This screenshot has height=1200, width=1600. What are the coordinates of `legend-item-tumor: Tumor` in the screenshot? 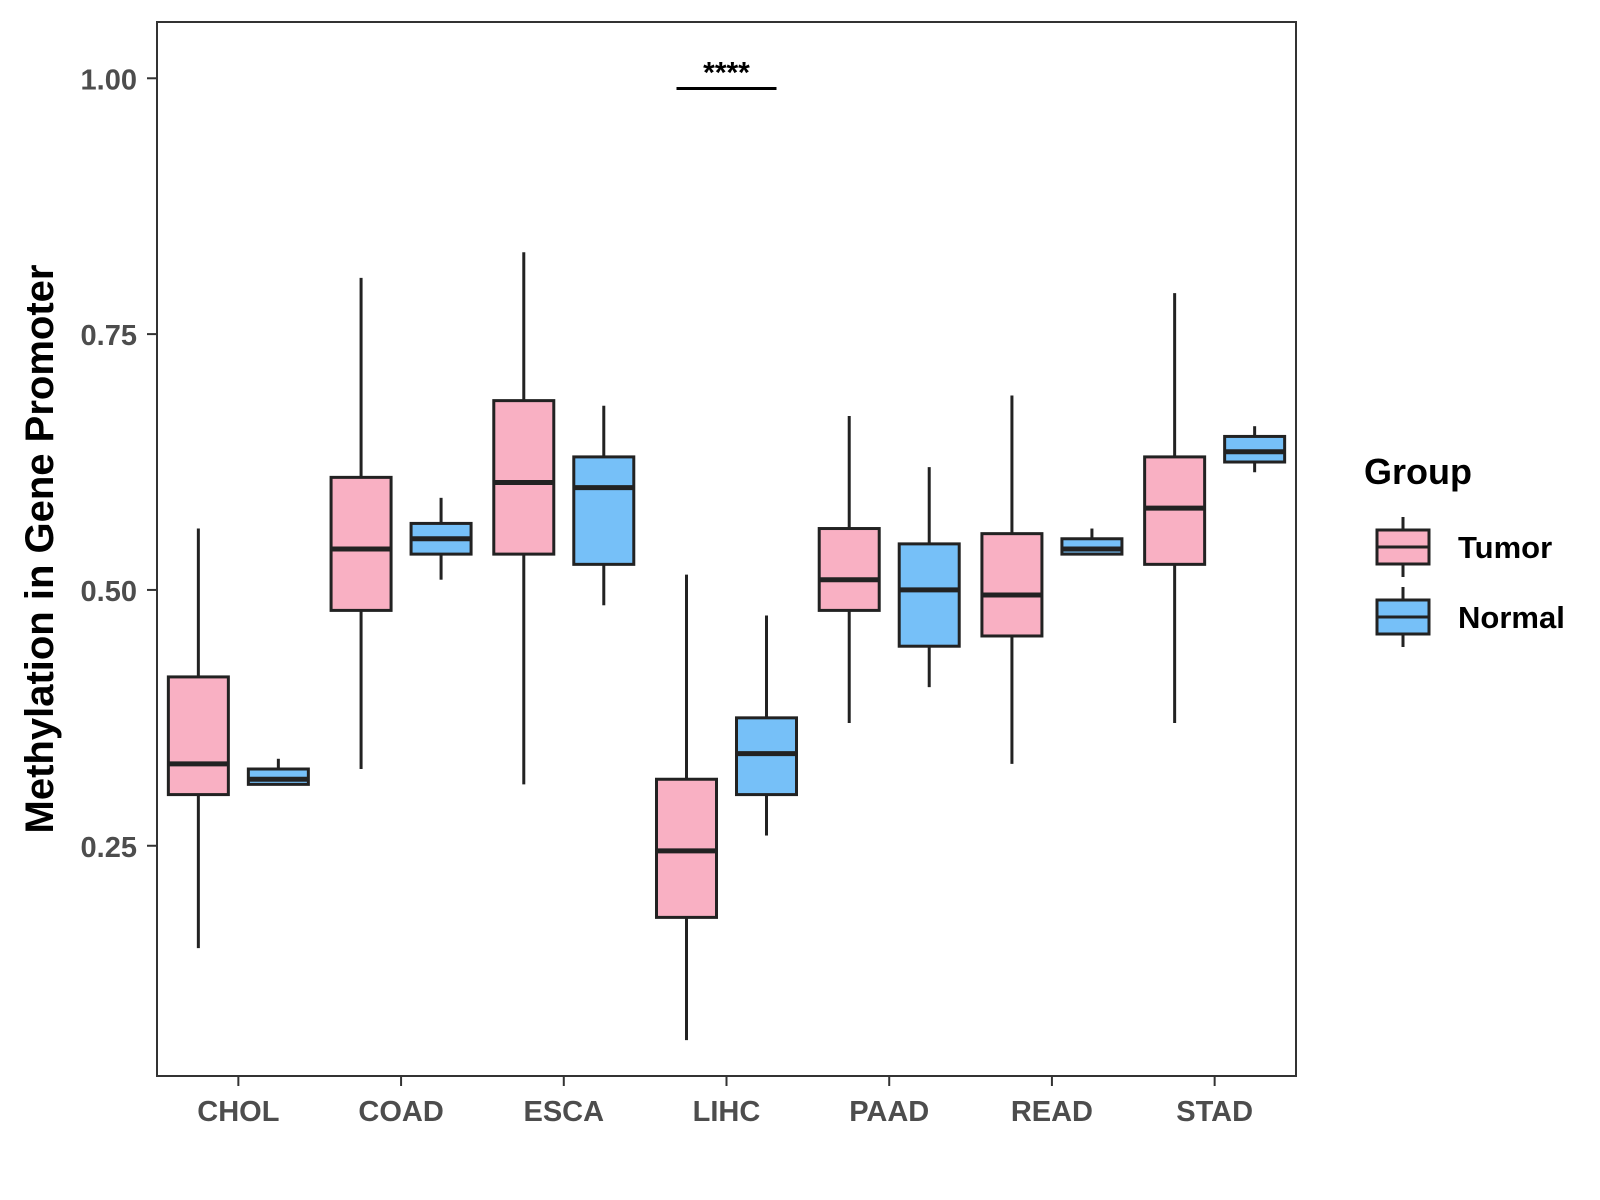 It's located at (1463, 547).